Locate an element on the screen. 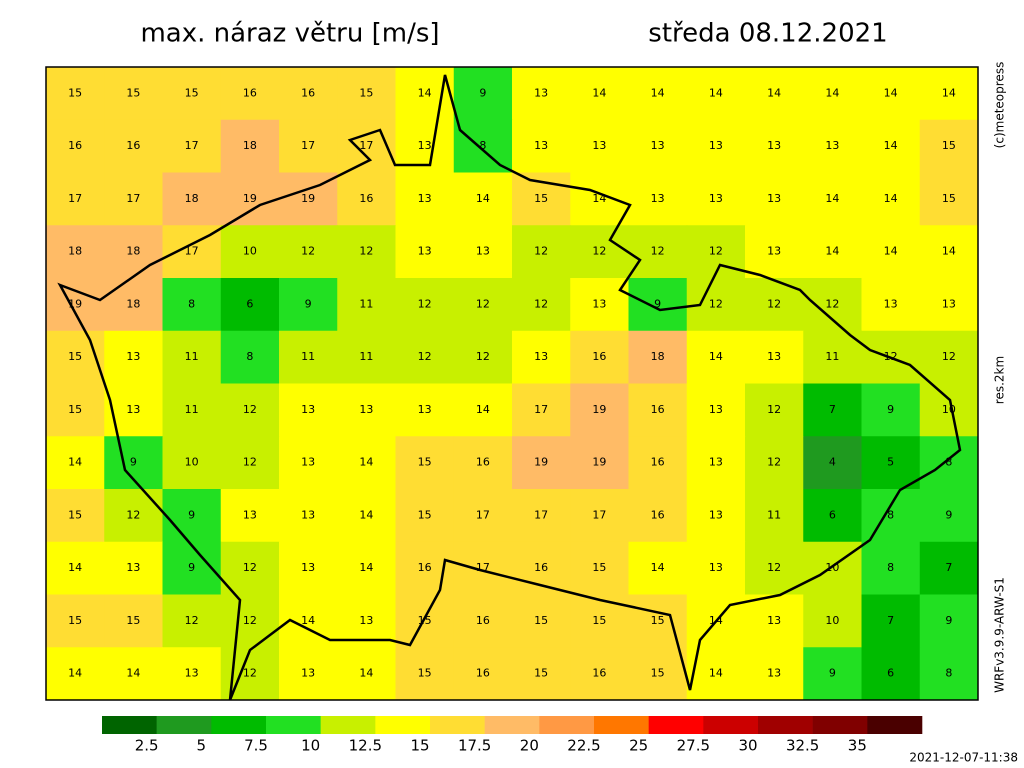 The height and width of the screenshot is (768, 1024). field-value: 7 is located at coordinates (832, 409).